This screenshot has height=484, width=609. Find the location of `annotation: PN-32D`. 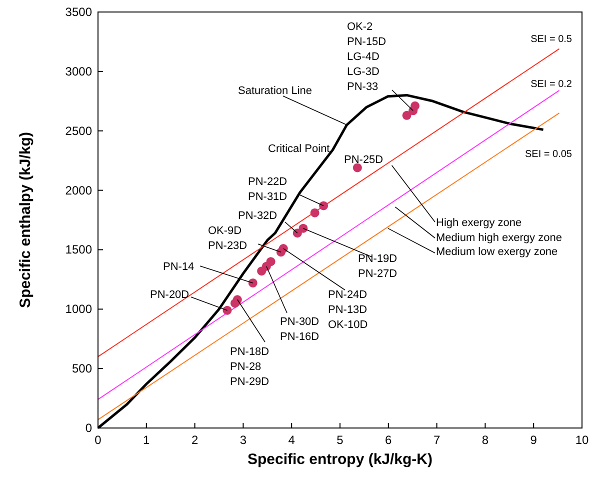

annotation: PN-32D is located at coordinates (258, 216).